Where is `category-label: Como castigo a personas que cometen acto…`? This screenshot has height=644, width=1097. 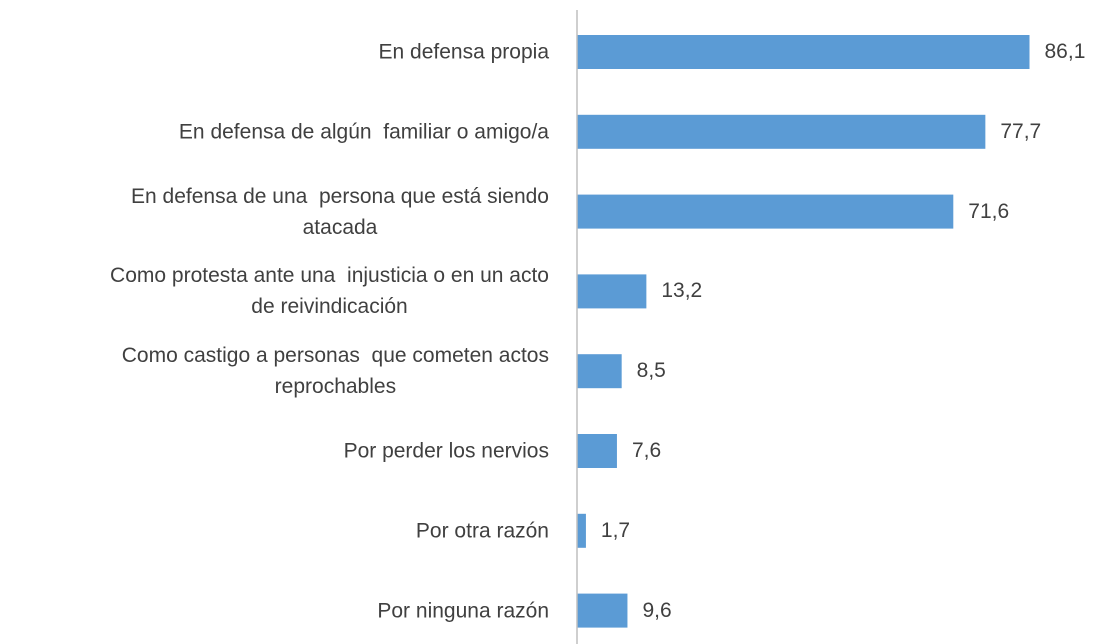 category-label: Como castigo a personas que cometen acto… is located at coordinates (335, 371).